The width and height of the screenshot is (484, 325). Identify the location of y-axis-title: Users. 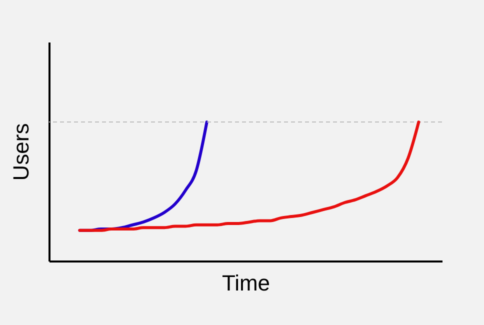
(21, 152).